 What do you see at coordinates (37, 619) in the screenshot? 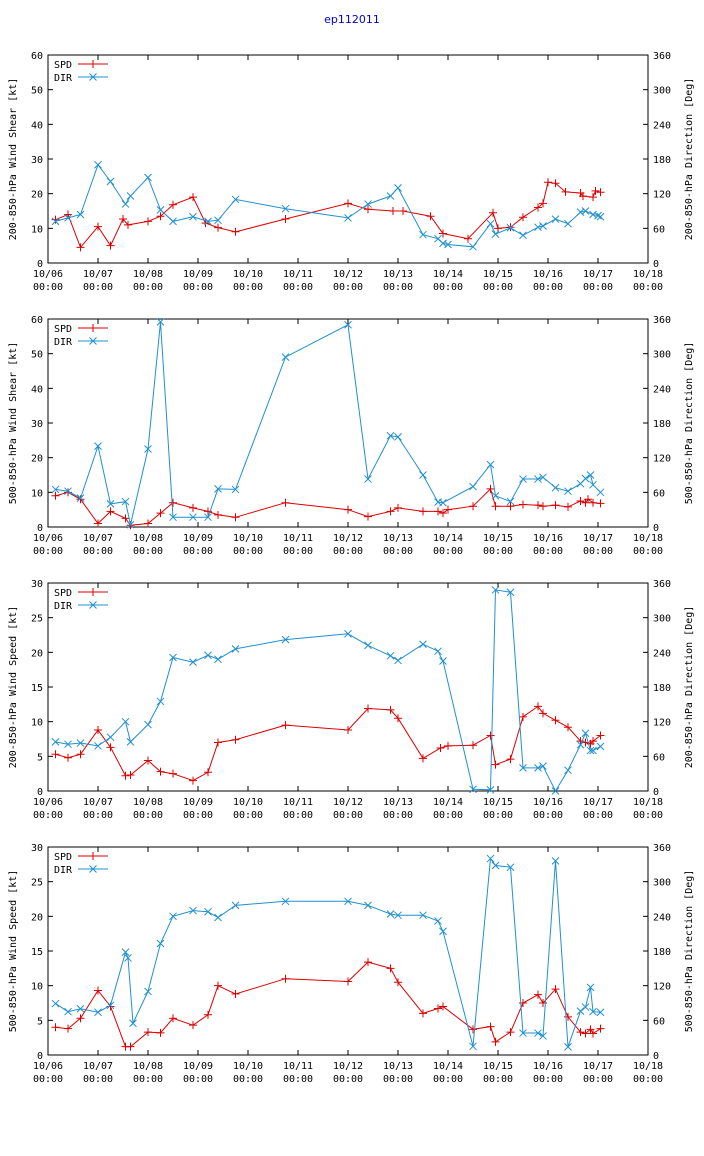
I see `y-tick-label: 25` at bounding box center [37, 619].